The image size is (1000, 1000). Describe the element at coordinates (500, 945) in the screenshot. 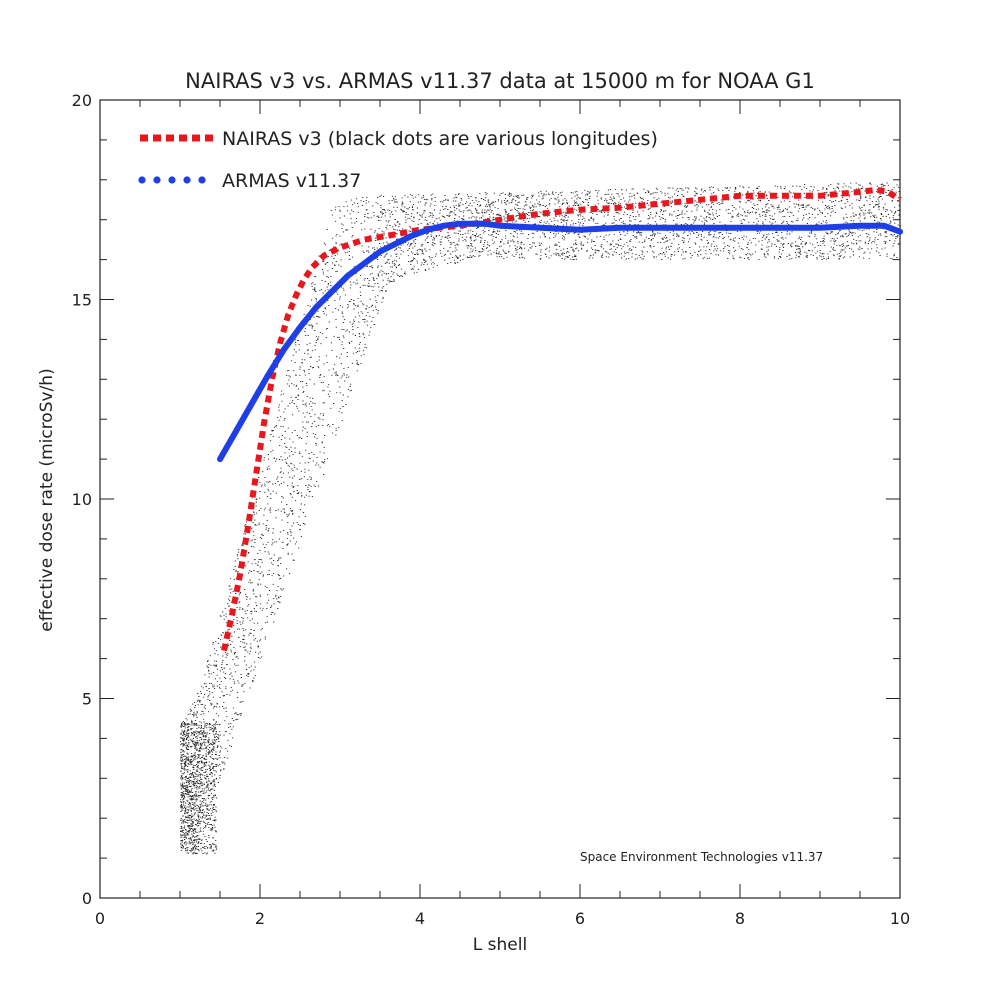

I see `x-axis-label: L shell` at that location.